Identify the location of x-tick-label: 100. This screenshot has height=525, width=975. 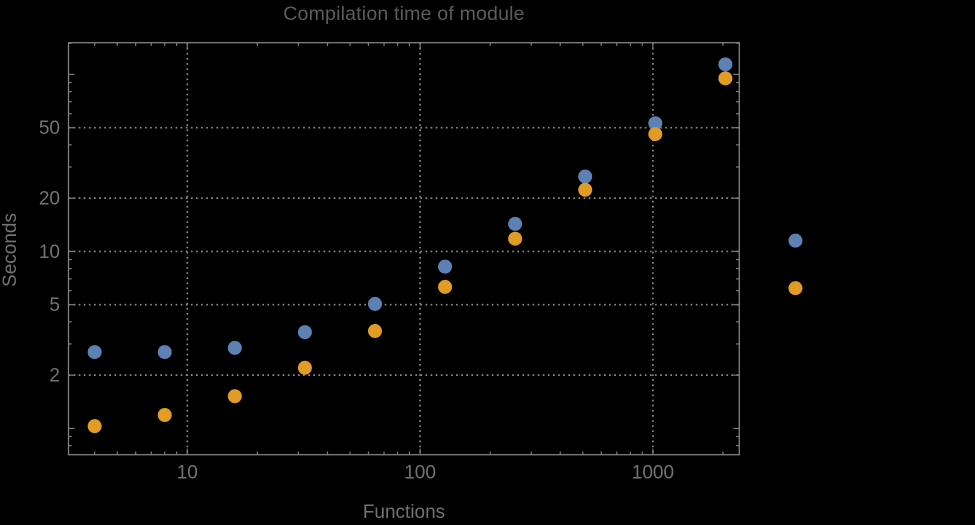
(420, 473).